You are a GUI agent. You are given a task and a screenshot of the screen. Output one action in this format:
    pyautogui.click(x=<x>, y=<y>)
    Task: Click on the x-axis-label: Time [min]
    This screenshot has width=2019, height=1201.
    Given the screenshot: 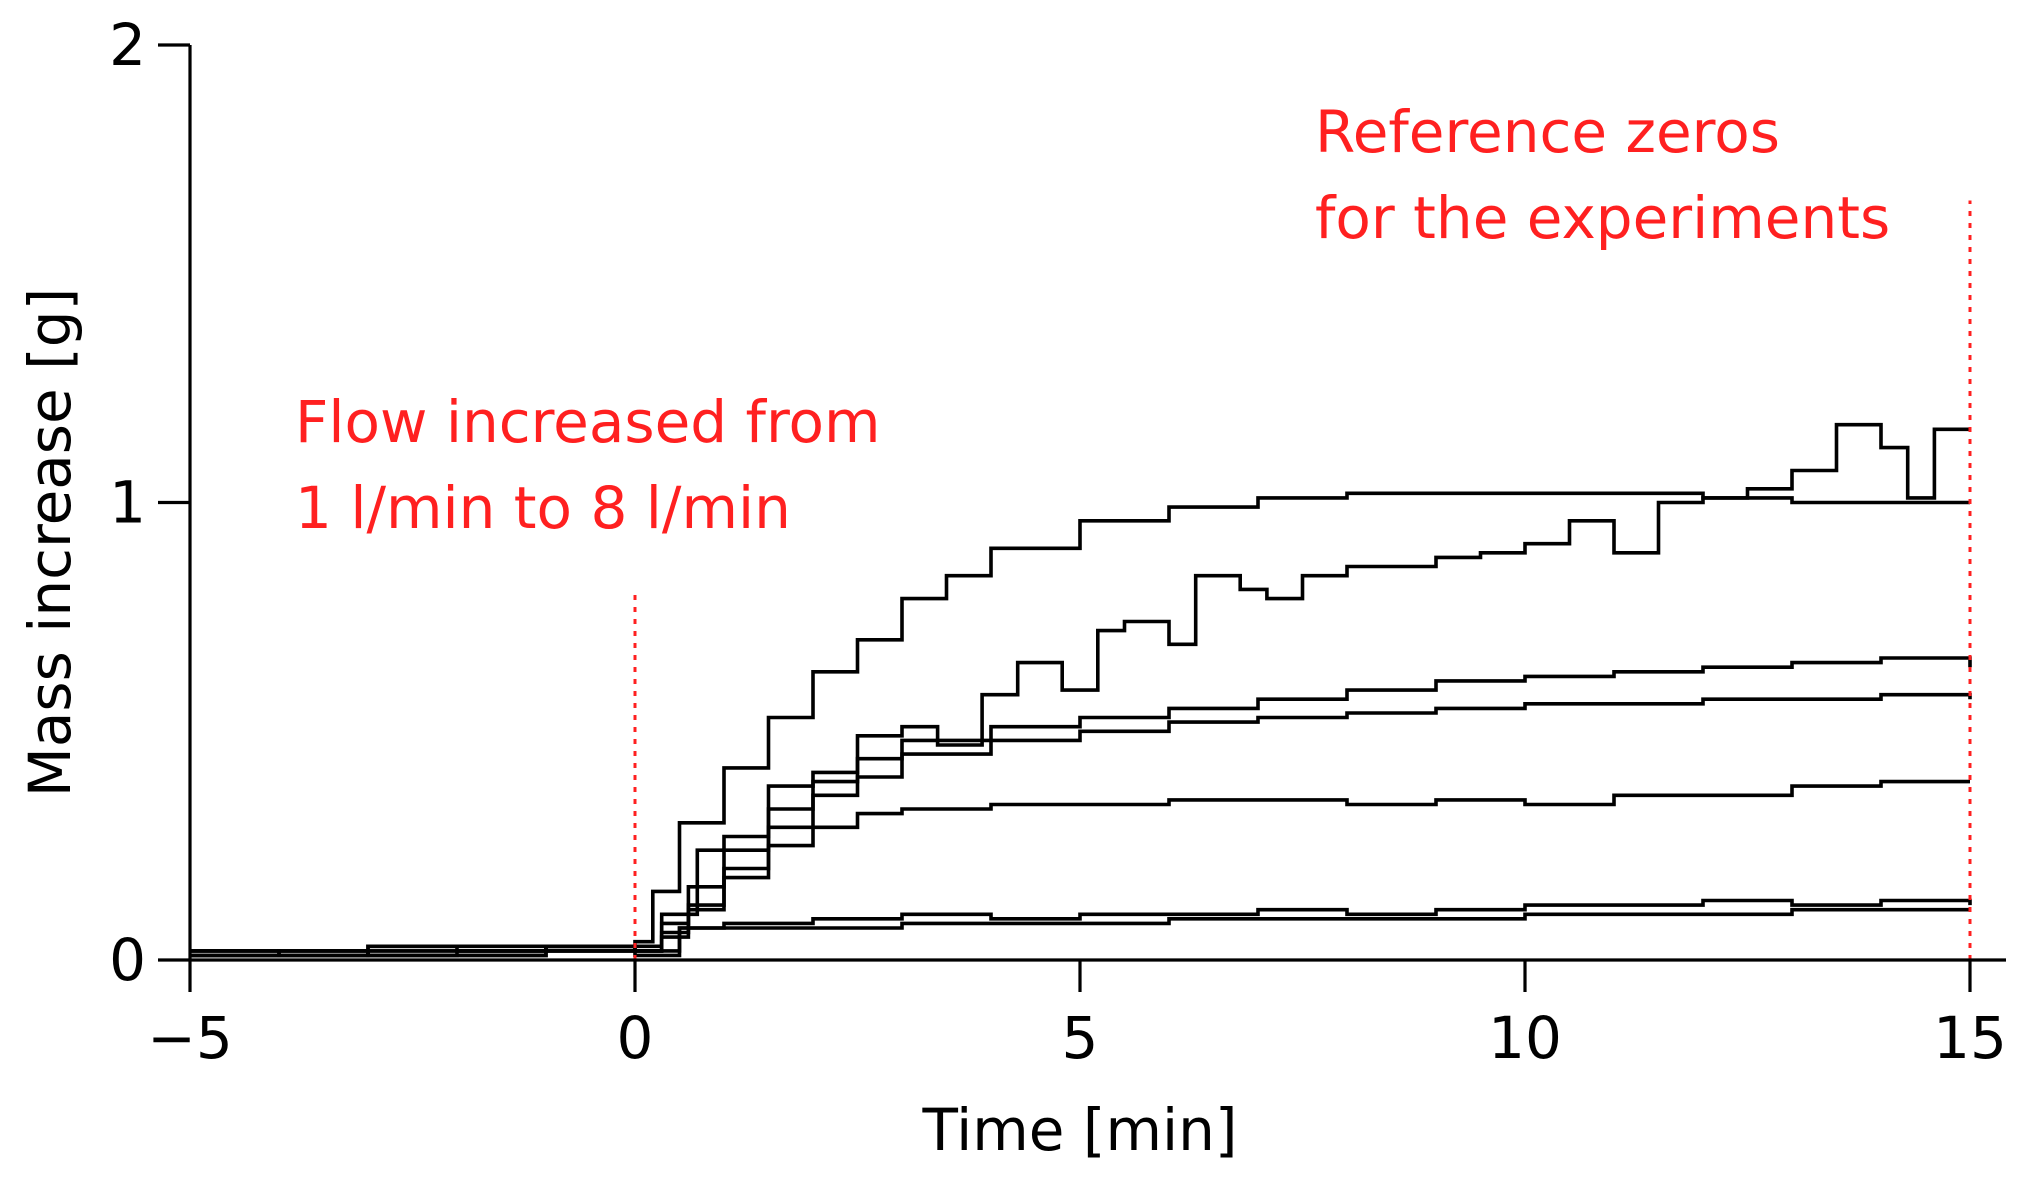 What is the action you would take?
    pyautogui.click(x=1079, y=1130)
    